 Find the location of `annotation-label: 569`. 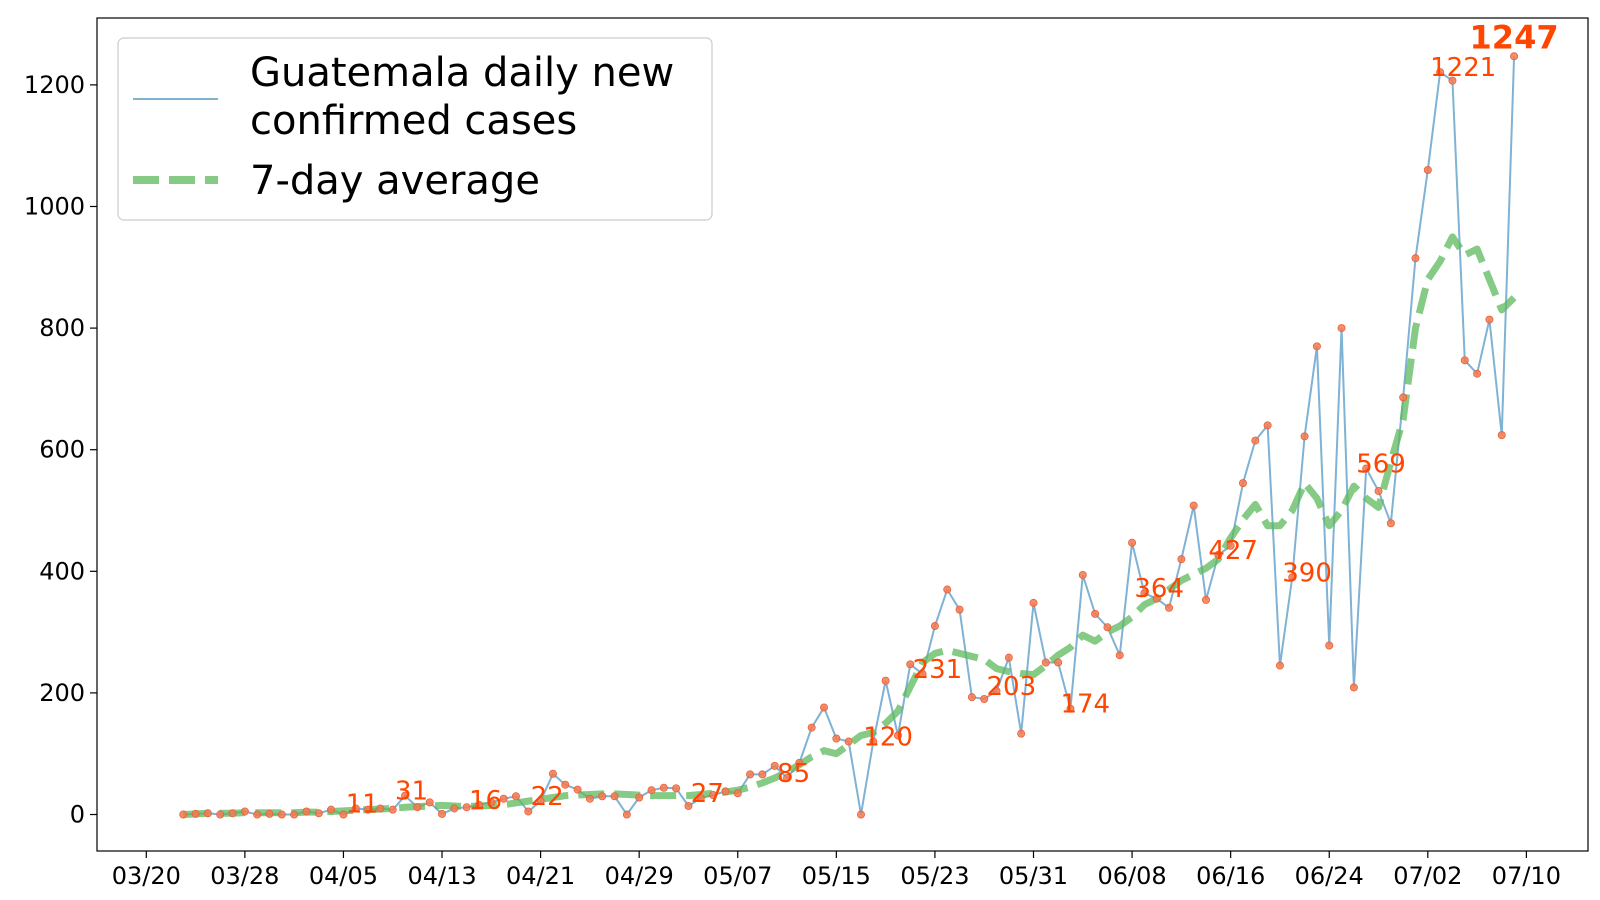

annotation-label: 569 is located at coordinates (1381, 465).